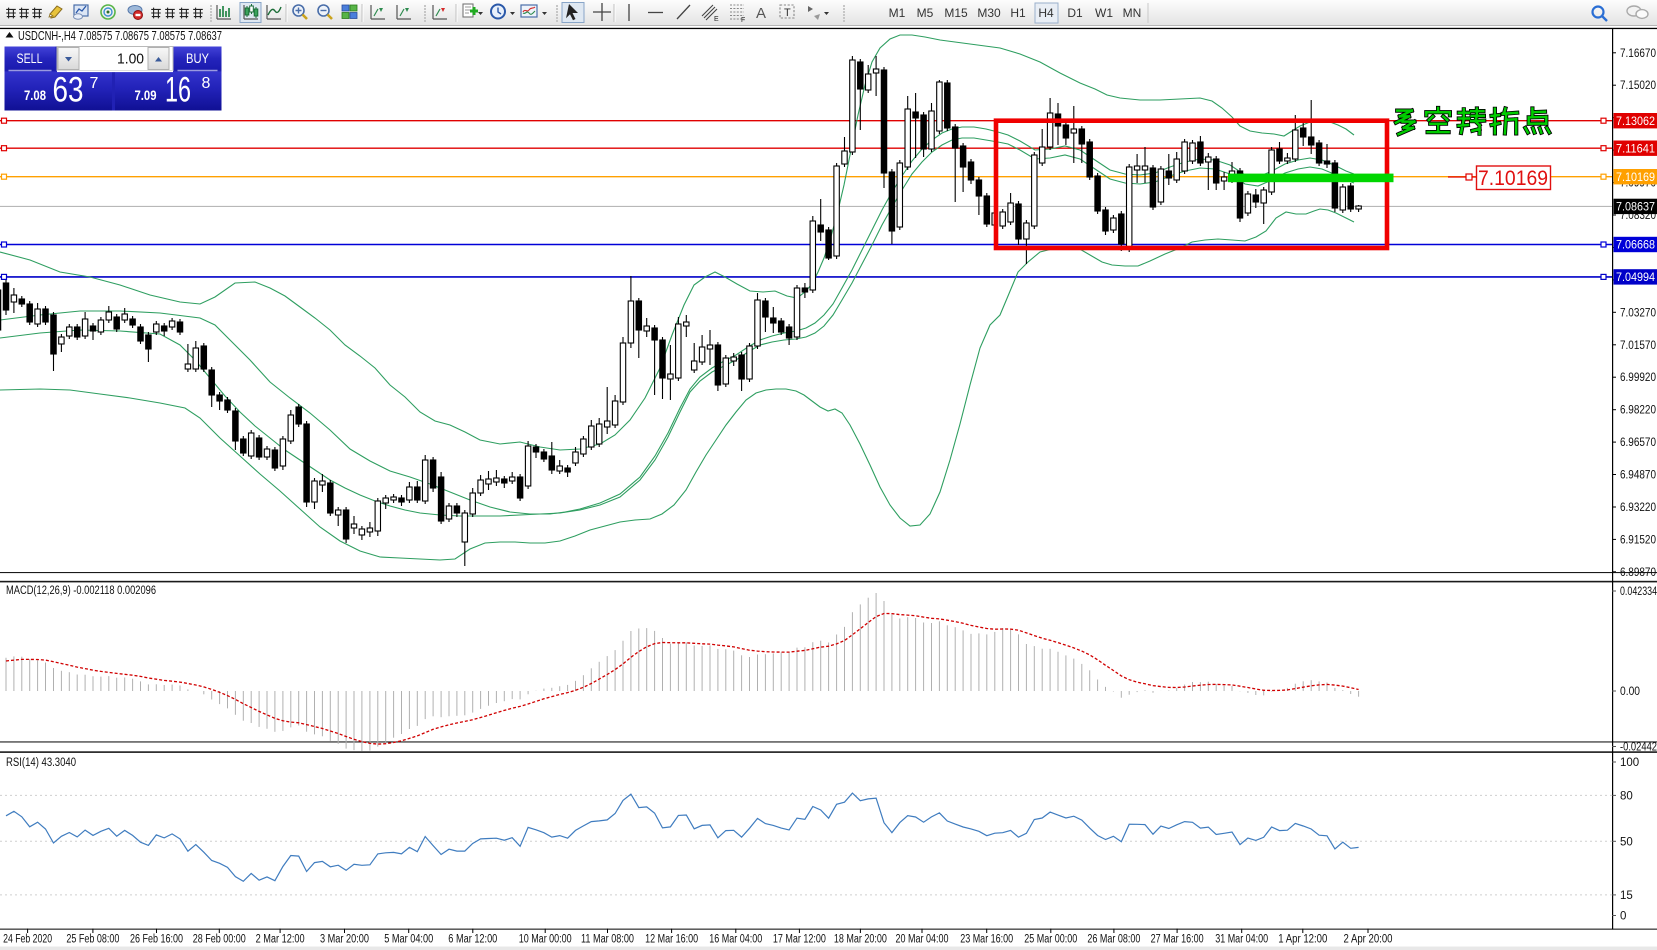  Describe the element at coordinates (1046, 13) in the screenshot. I see `svg-text: H4` at that location.